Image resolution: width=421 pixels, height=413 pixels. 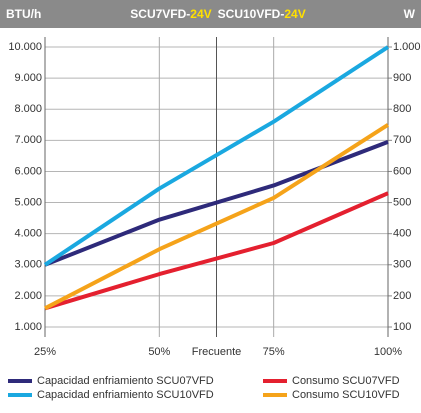 What do you see at coordinates (28, 265) in the screenshot?
I see `y-tick-label: 3.000` at bounding box center [28, 265].